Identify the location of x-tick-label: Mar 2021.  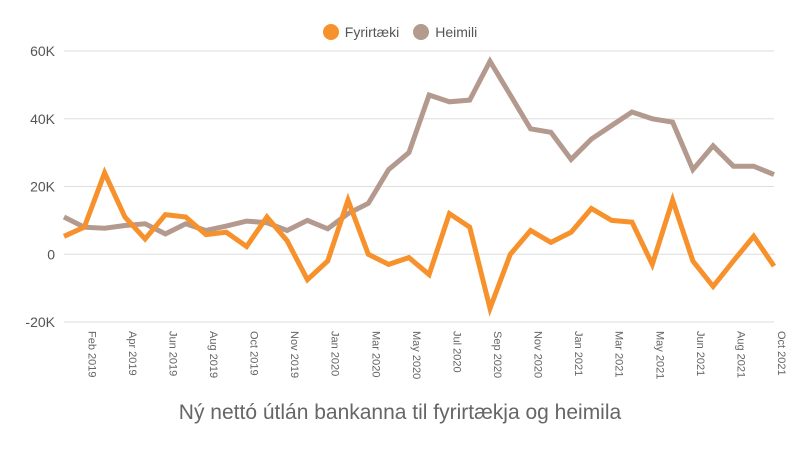
(619, 354).